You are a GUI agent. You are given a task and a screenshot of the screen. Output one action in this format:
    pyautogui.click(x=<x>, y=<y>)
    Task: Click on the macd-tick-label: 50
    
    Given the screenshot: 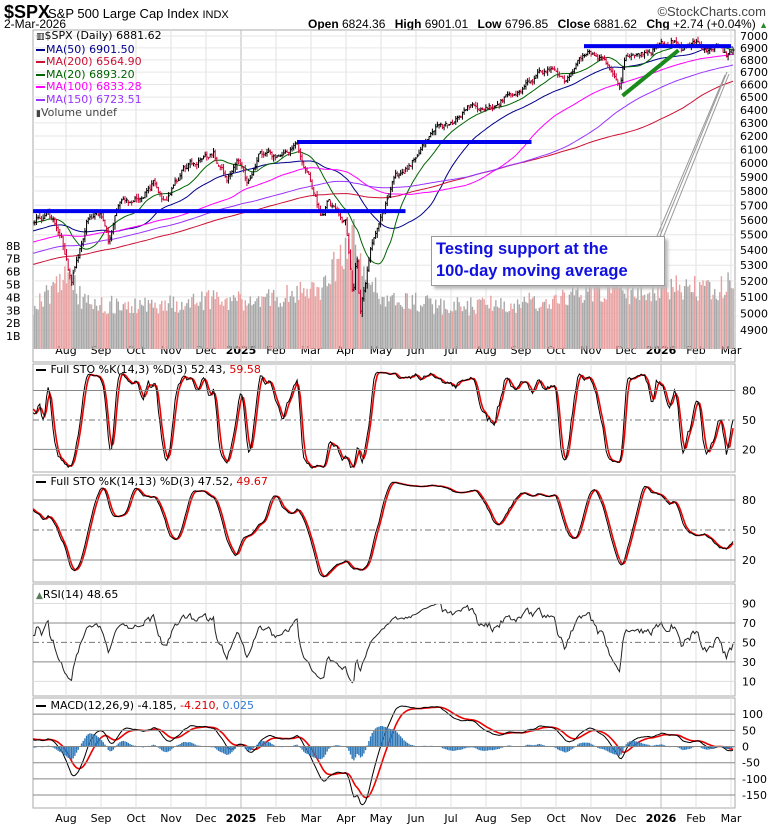 What is the action you would take?
    pyautogui.click(x=749, y=730)
    